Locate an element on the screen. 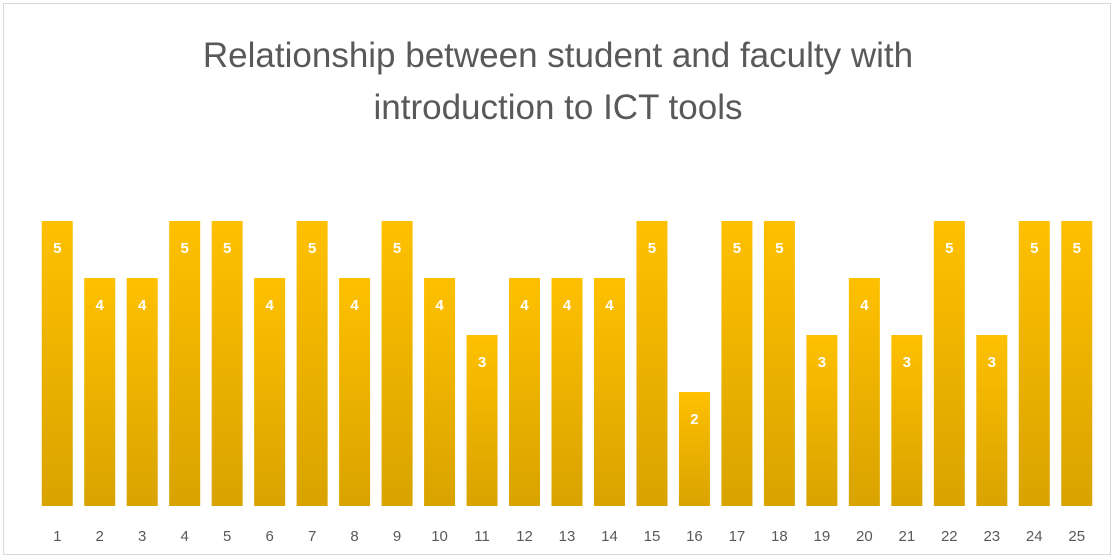 The width and height of the screenshot is (1116, 560). x-tick-label: 23 is located at coordinates (991, 536).